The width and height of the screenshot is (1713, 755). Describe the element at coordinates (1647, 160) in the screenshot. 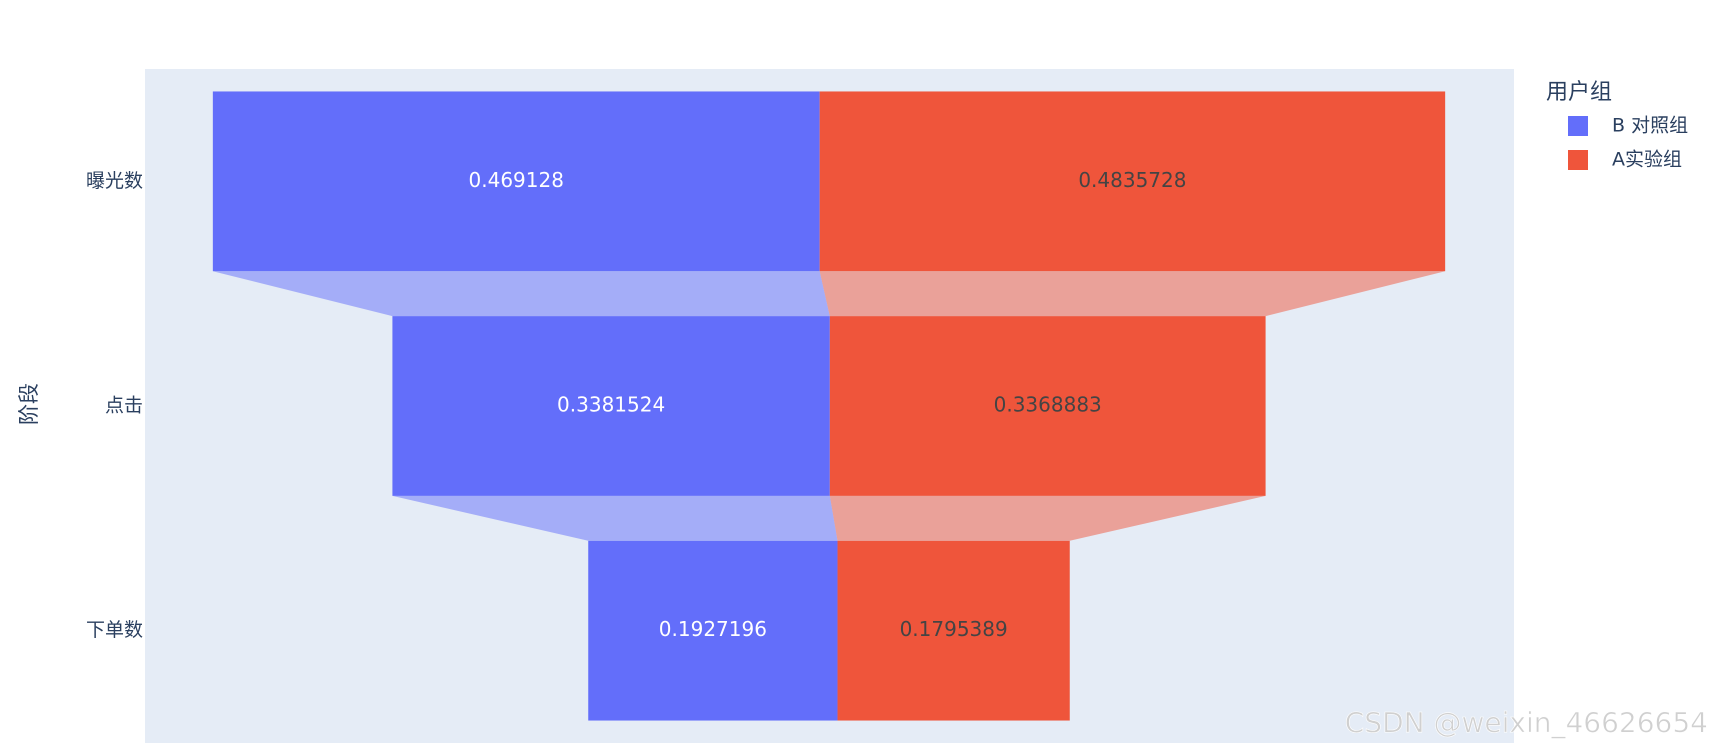

I see `legend-label: A实验组` at that location.